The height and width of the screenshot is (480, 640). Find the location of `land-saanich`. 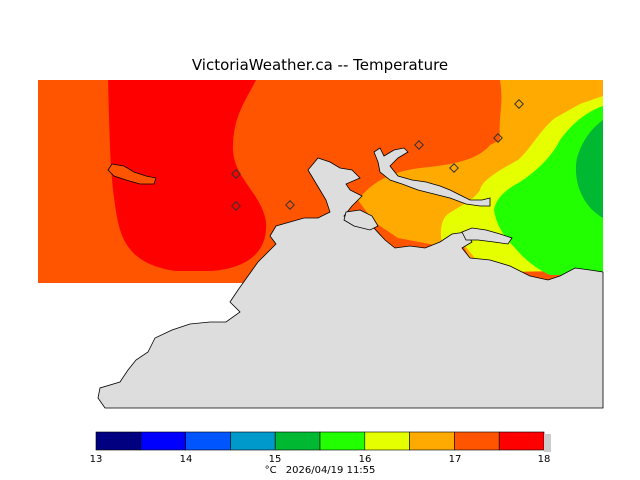

land-saanich is located at coordinates (361, 220).